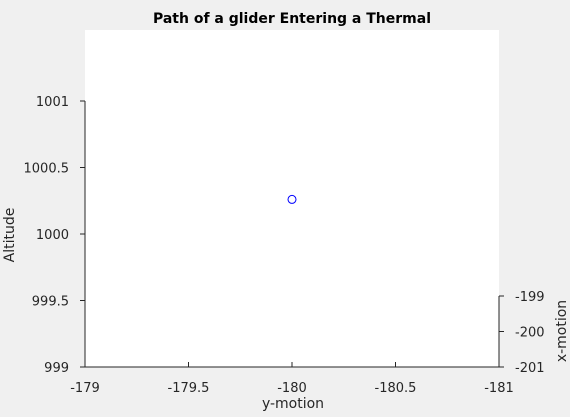 The width and height of the screenshot is (570, 417). What do you see at coordinates (530, 333) in the screenshot?
I see `z-tick-label: -200` at bounding box center [530, 333].